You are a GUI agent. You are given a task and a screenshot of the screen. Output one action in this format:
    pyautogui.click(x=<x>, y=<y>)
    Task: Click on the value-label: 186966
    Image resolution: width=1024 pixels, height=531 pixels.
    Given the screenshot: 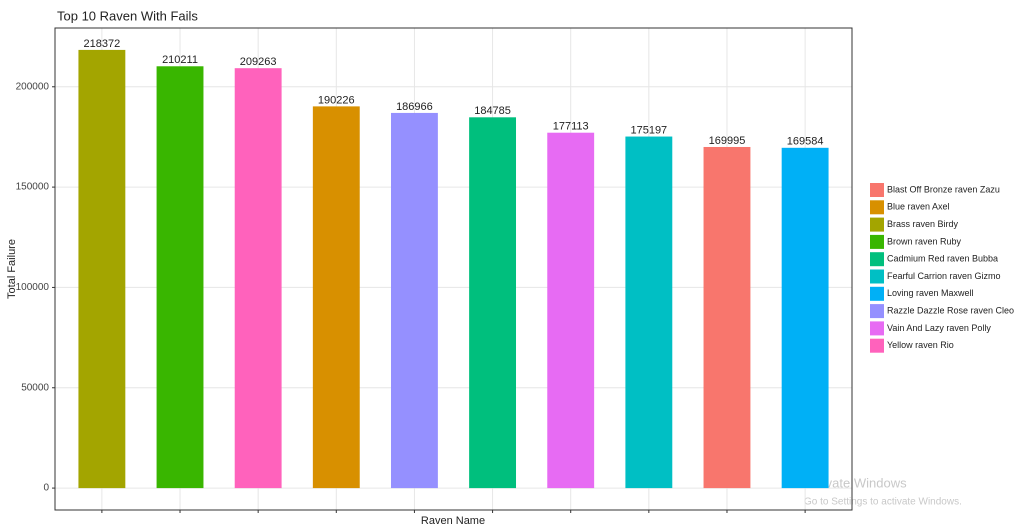 What is the action you would take?
    pyautogui.click(x=414, y=107)
    